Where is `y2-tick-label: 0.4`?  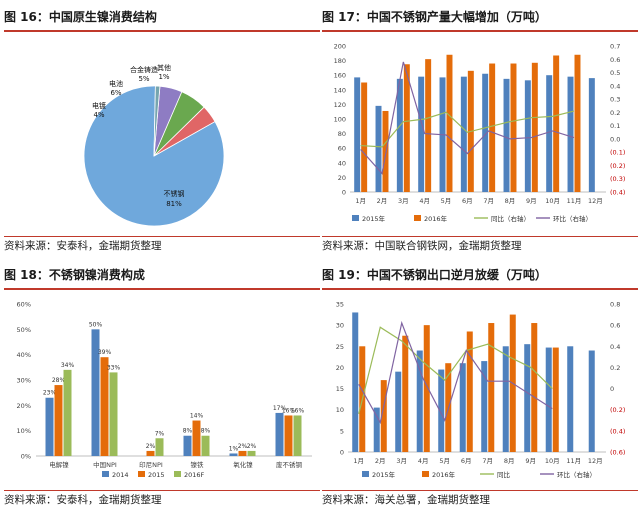
y2-tick-label: 0.4 is located at coordinates (615, 86).